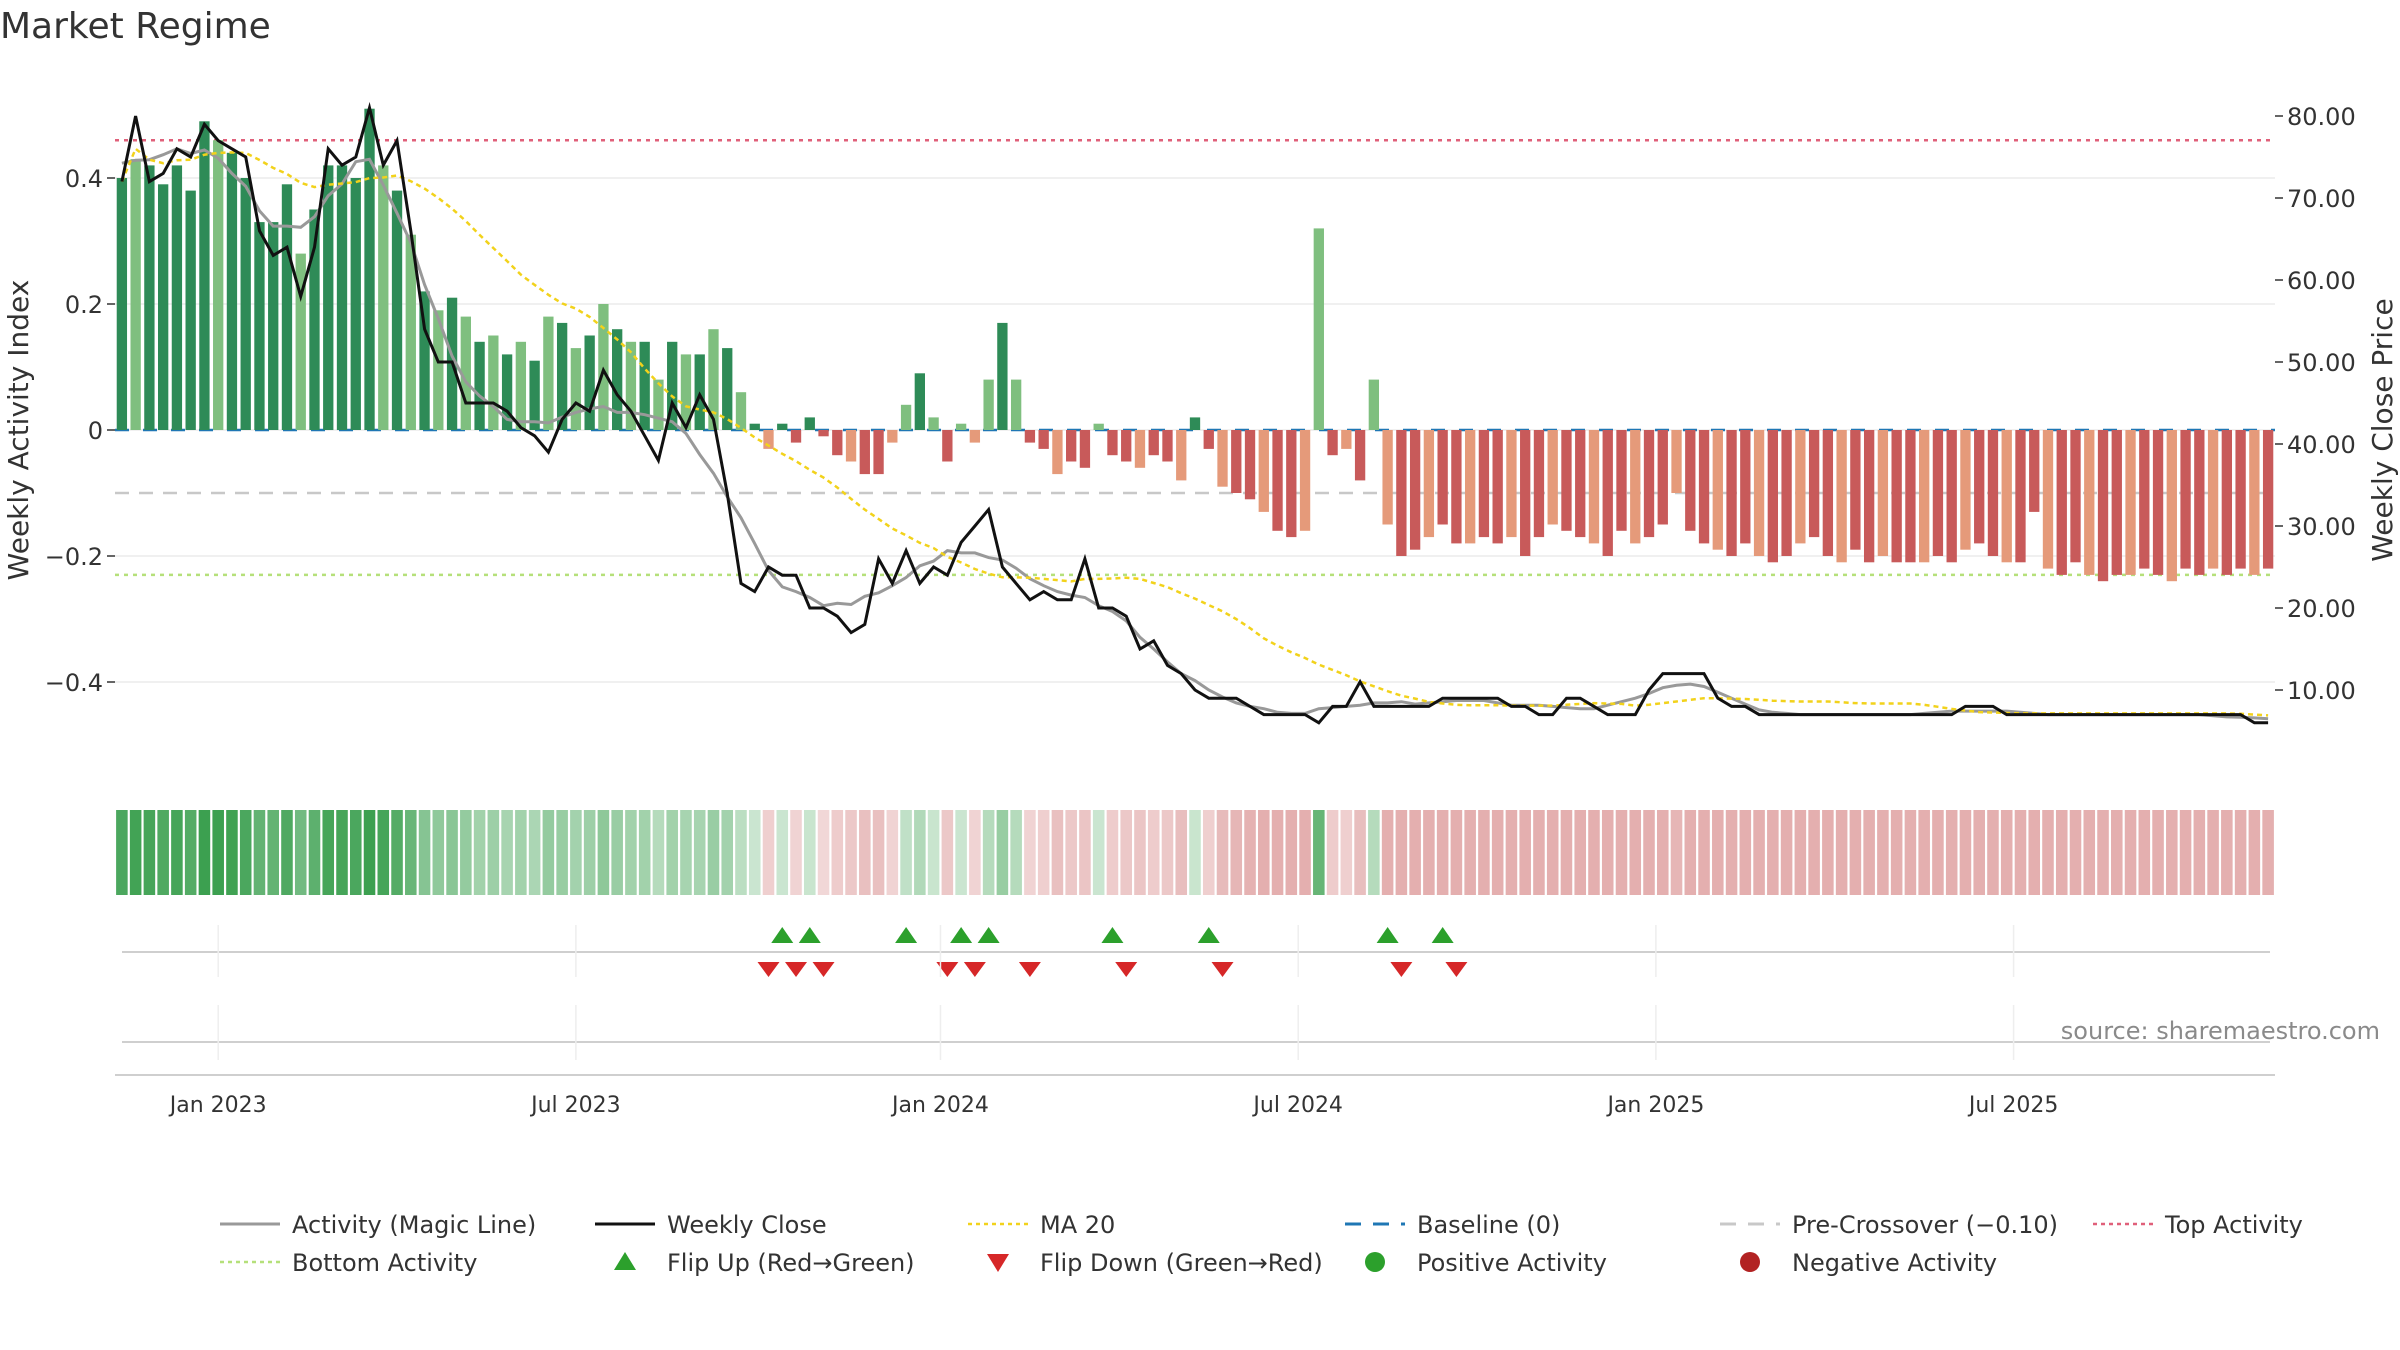 This screenshot has width=2400, height=1350. Describe the element at coordinates (384, 1263) in the screenshot. I see `legend-label: Bottom Activity` at that location.